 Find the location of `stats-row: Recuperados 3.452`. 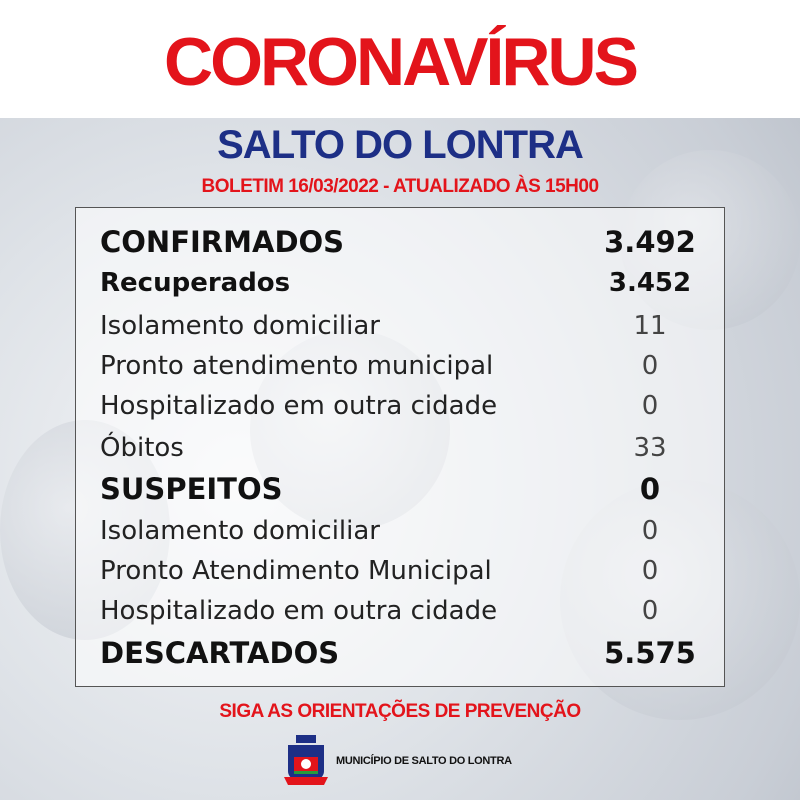

stats-row: Recuperados 3.452 is located at coordinates (400, 283).